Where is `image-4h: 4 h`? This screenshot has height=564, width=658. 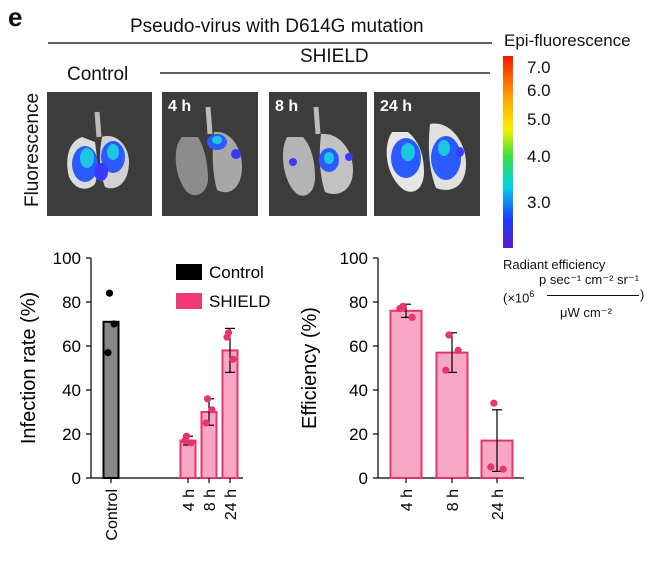 image-4h: 4 h is located at coordinates (210, 154).